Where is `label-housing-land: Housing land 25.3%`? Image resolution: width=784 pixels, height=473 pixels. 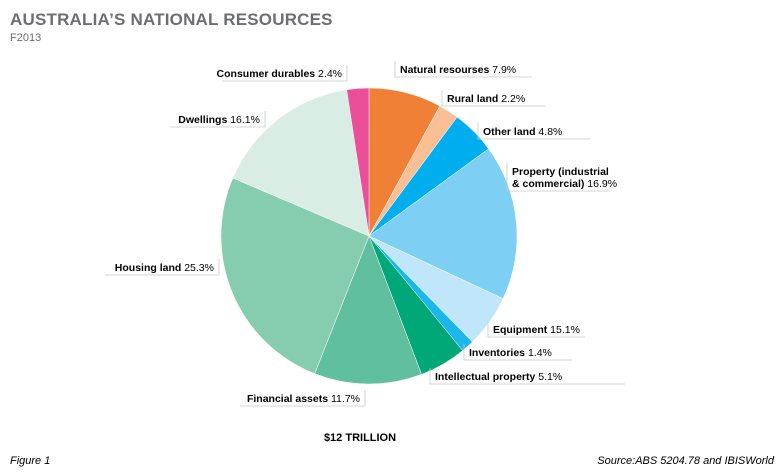
label-housing-land: Housing land 25.3% is located at coordinates (164, 268).